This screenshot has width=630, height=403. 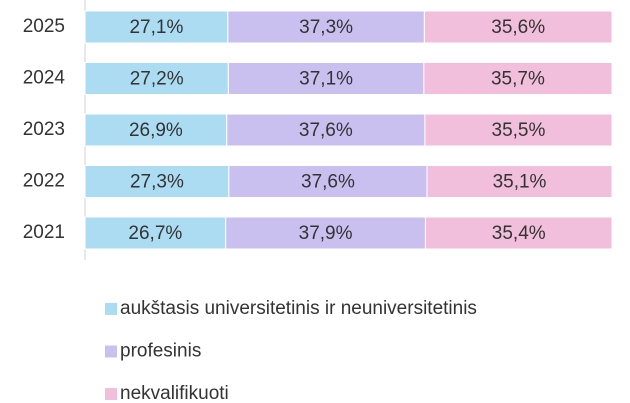 I want to click on value-label: 35,6%, so click(x=518, y=27).